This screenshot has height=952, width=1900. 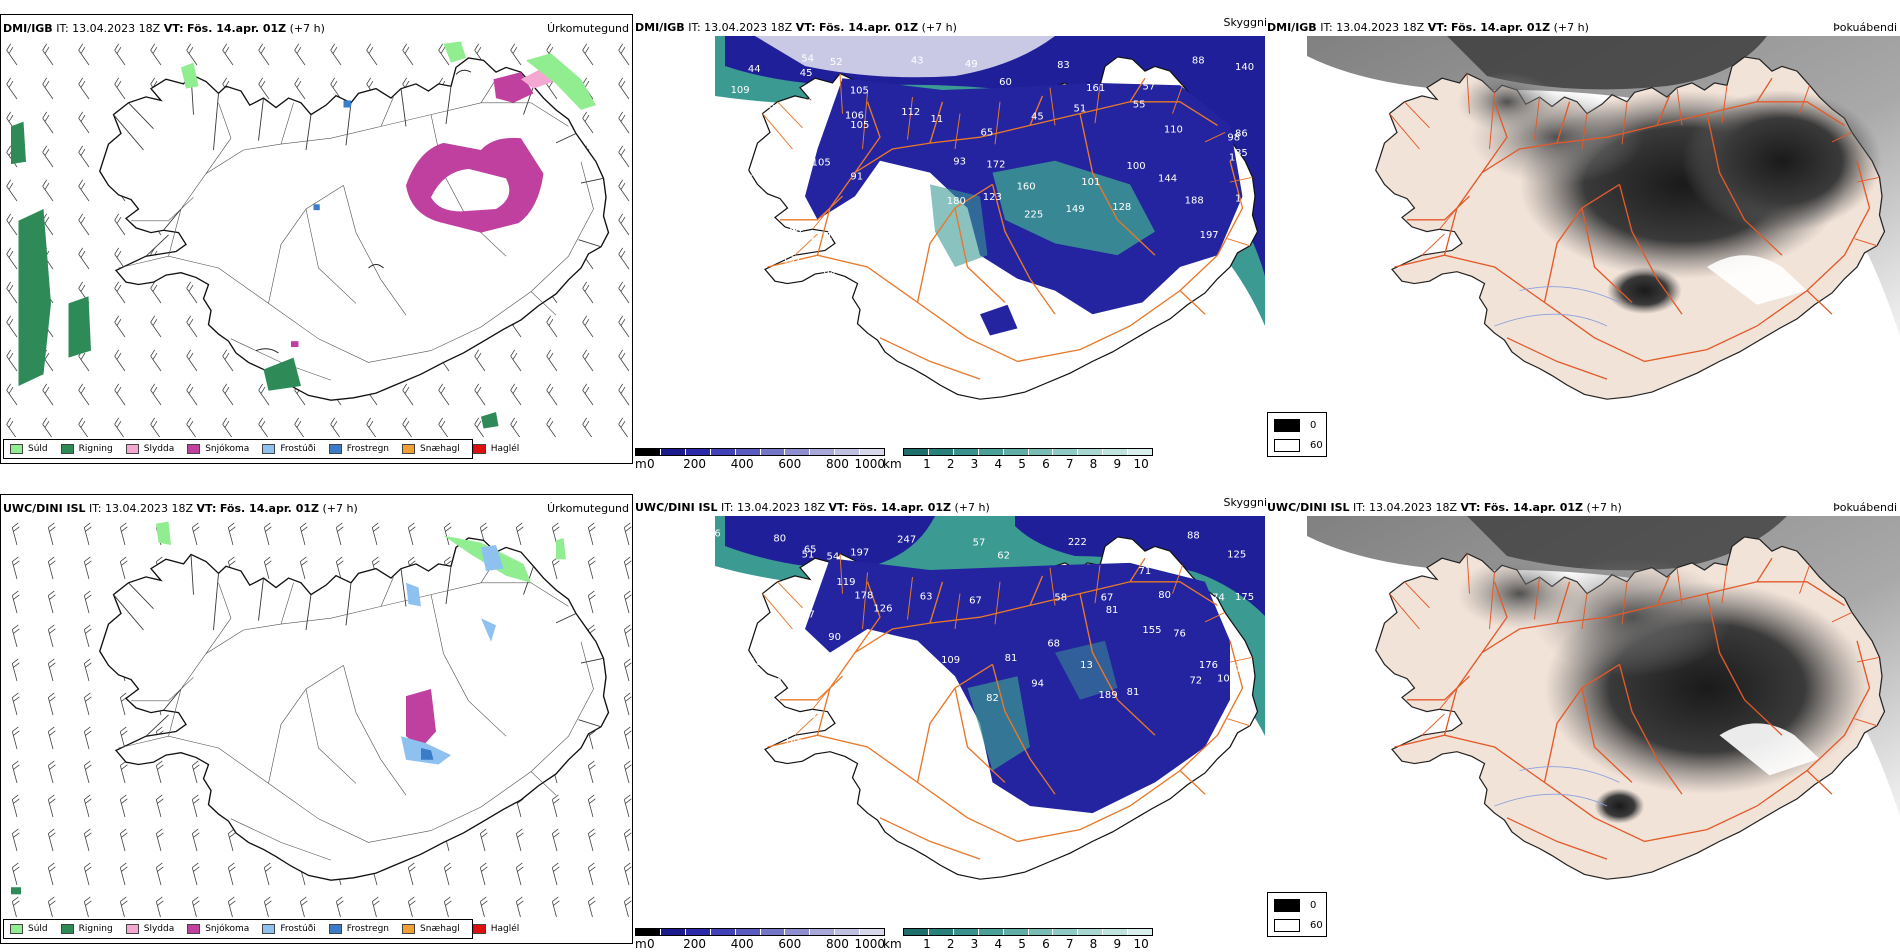 I want to click on cloud-base-label: 277, so click(x=726, y=621).